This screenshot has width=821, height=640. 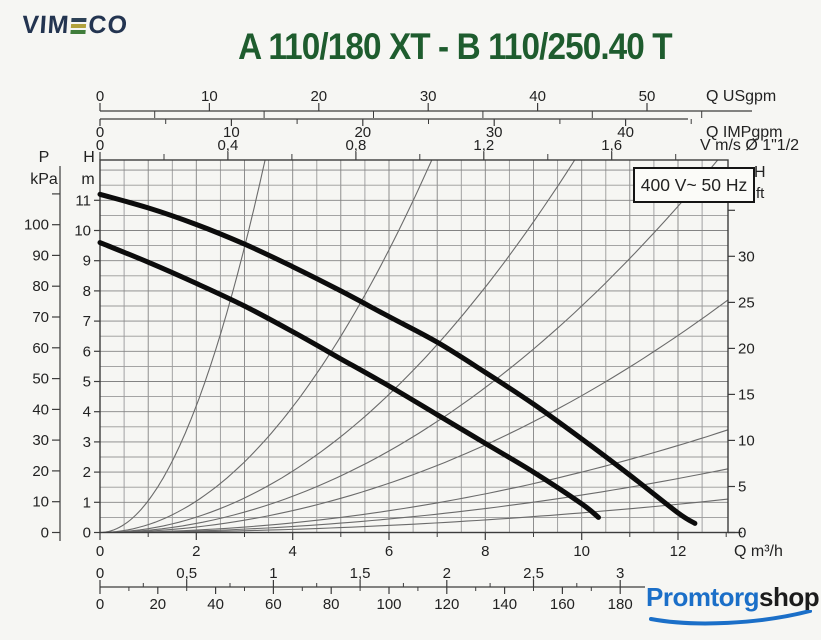 I want to click on svg-text: Q USgpm, so click(x=741, y=96).